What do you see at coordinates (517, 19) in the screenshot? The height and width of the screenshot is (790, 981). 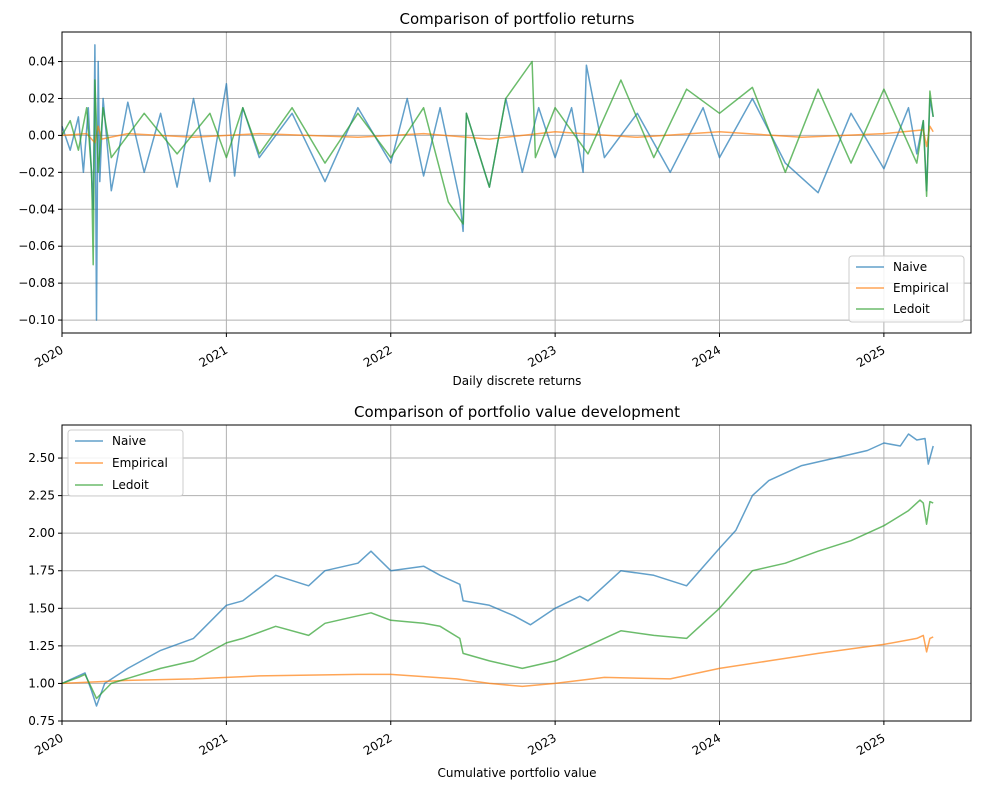 I see `chart-title: Comparison of portfolio returns` at bounding box center [517, 19].